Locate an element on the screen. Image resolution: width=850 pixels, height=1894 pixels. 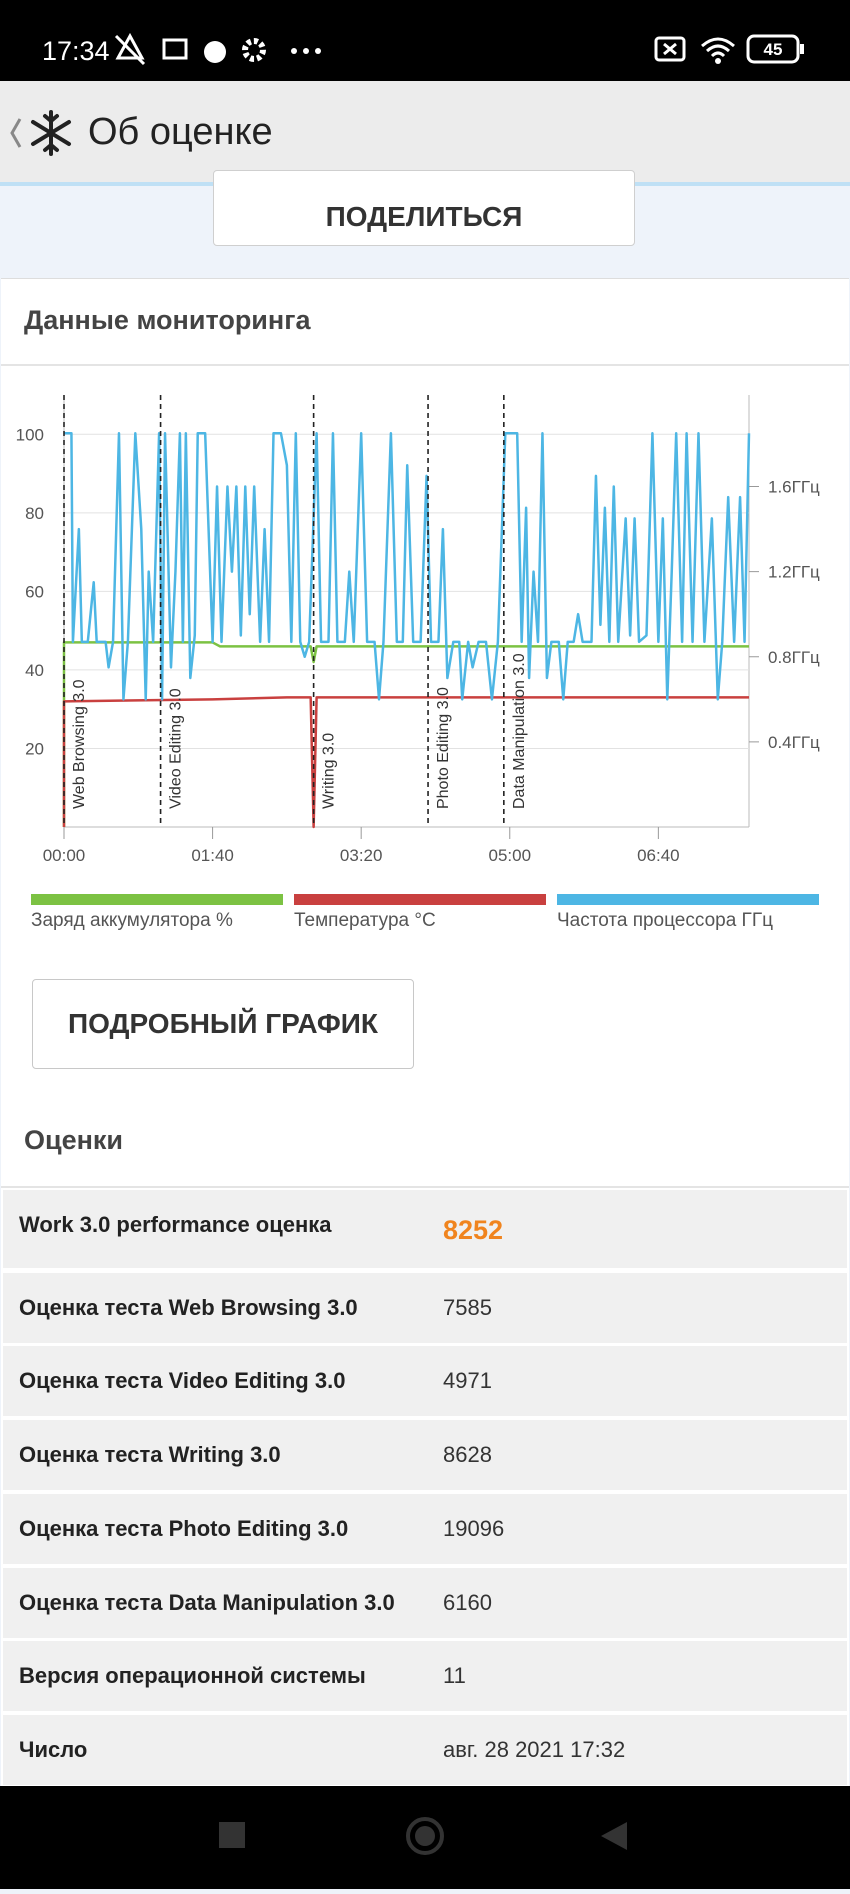
legend-label: Заряд аккумулятора % is located at coordinates (132, 920).